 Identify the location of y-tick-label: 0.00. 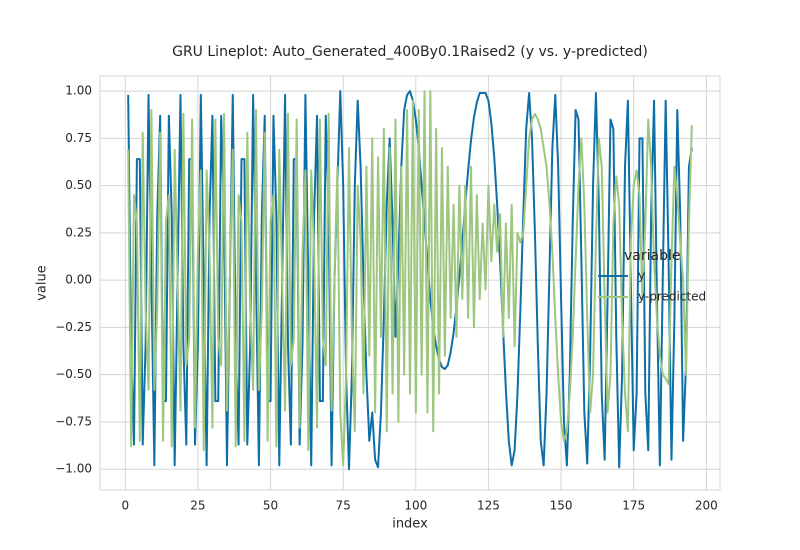
(78, 280).